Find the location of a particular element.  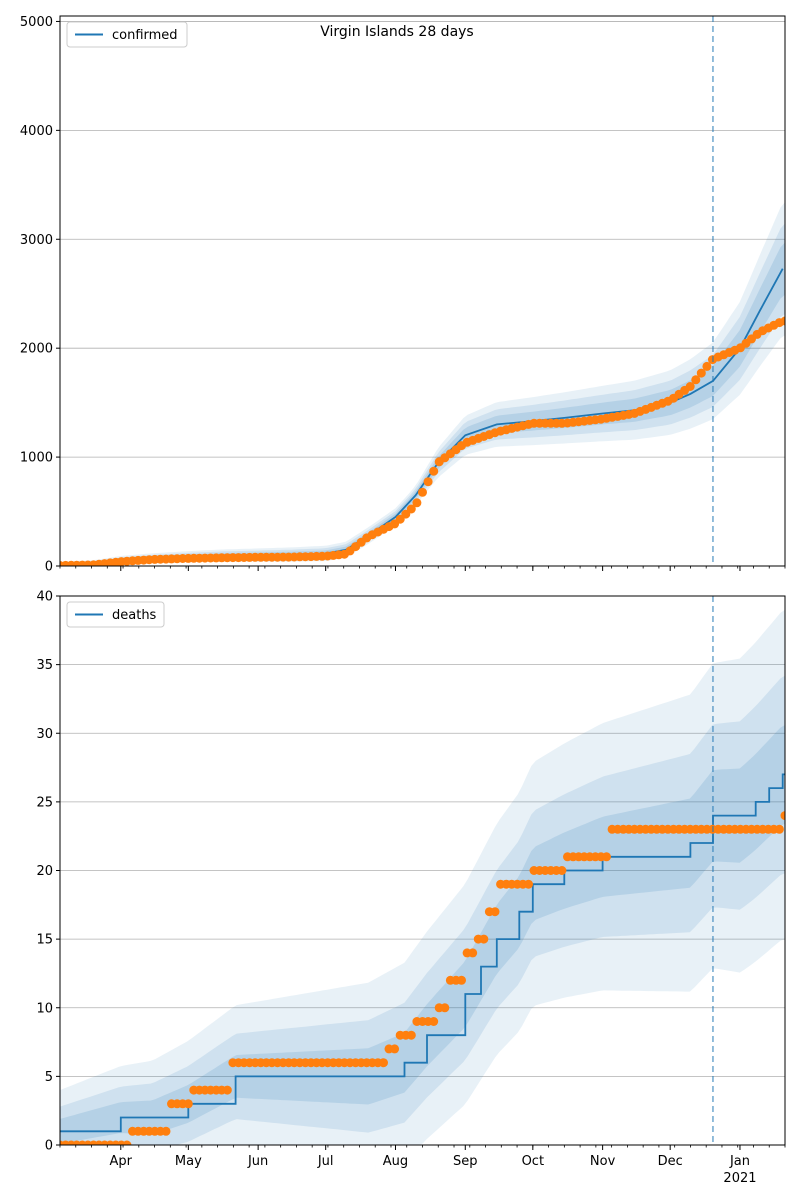

x-tick-label: Jun is located at coordinates (257, 1161).